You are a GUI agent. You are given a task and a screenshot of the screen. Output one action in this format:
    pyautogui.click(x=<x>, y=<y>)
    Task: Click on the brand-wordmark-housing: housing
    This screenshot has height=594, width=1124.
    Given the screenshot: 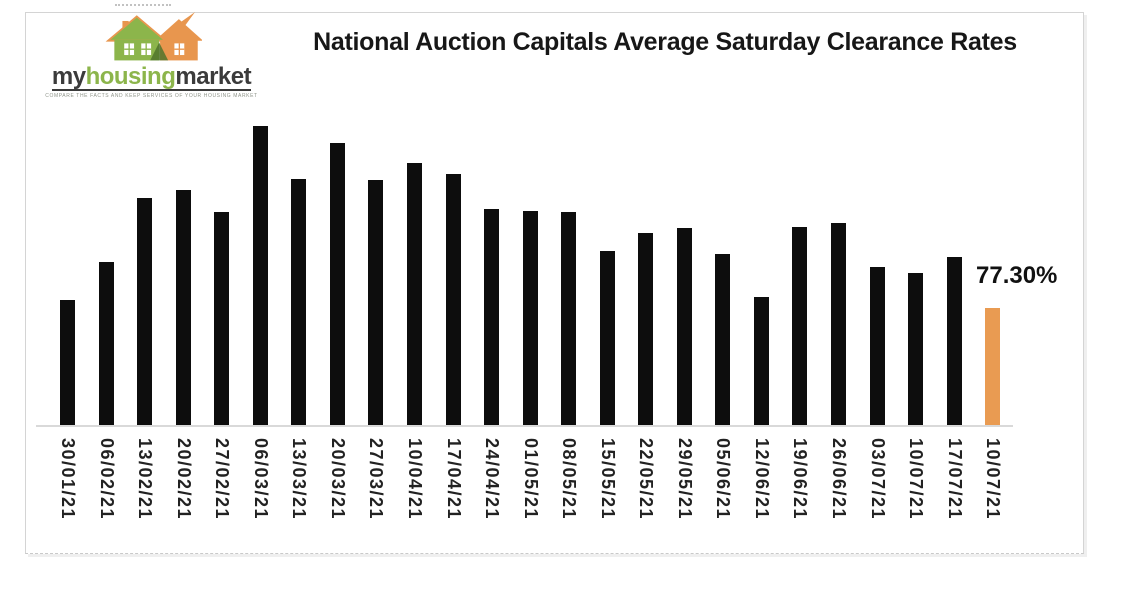 What is the action you would take?
    pyautogui.click(x=130, y=76)
    